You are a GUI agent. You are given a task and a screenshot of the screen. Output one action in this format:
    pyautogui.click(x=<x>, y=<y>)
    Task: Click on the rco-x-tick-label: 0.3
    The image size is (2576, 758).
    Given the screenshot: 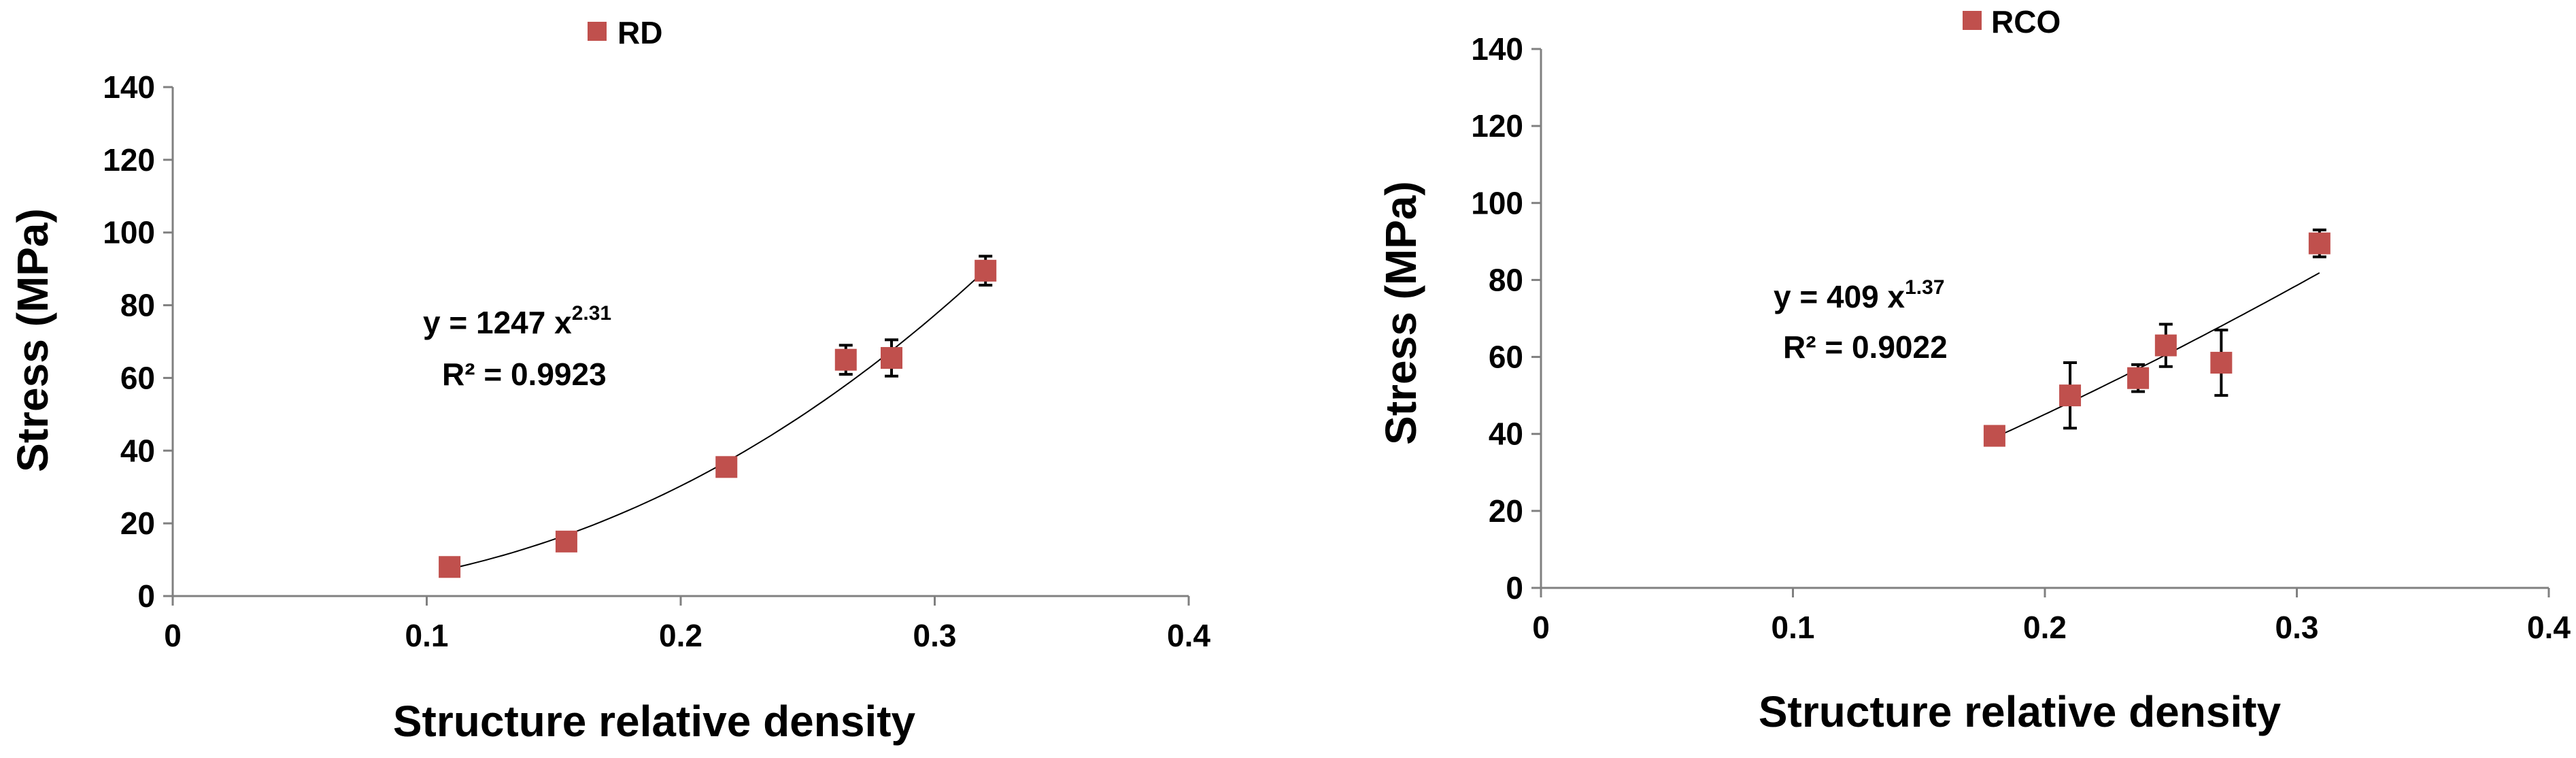 What is the action you would take?
    pyautogui.click(x=2297, y=627)
    